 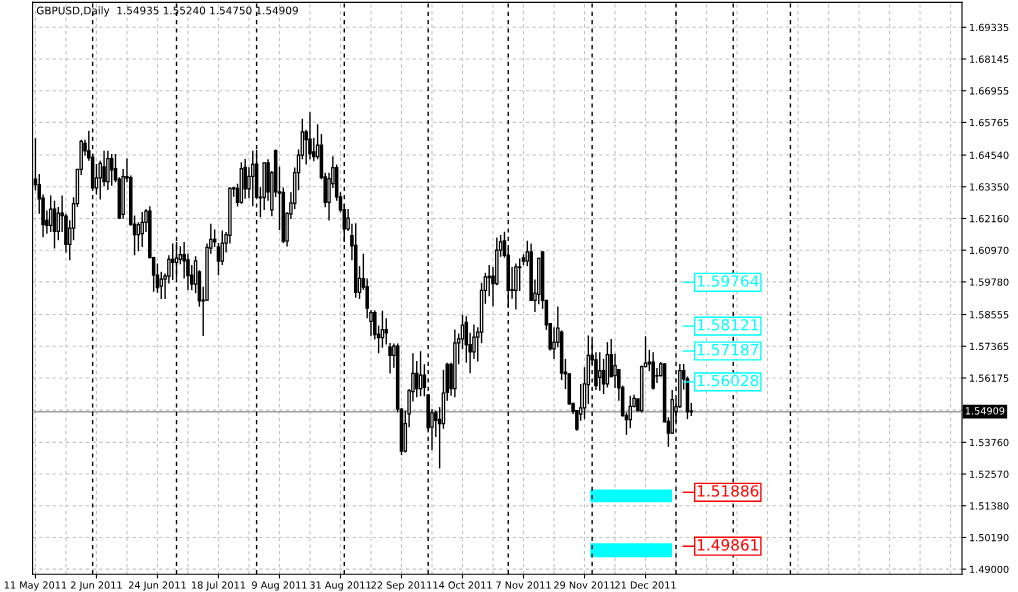 What do you see at coordinates (989, 250) in the screenshot?
I see `y-tick-label: 1.60970` at bounding box center [989, 250].